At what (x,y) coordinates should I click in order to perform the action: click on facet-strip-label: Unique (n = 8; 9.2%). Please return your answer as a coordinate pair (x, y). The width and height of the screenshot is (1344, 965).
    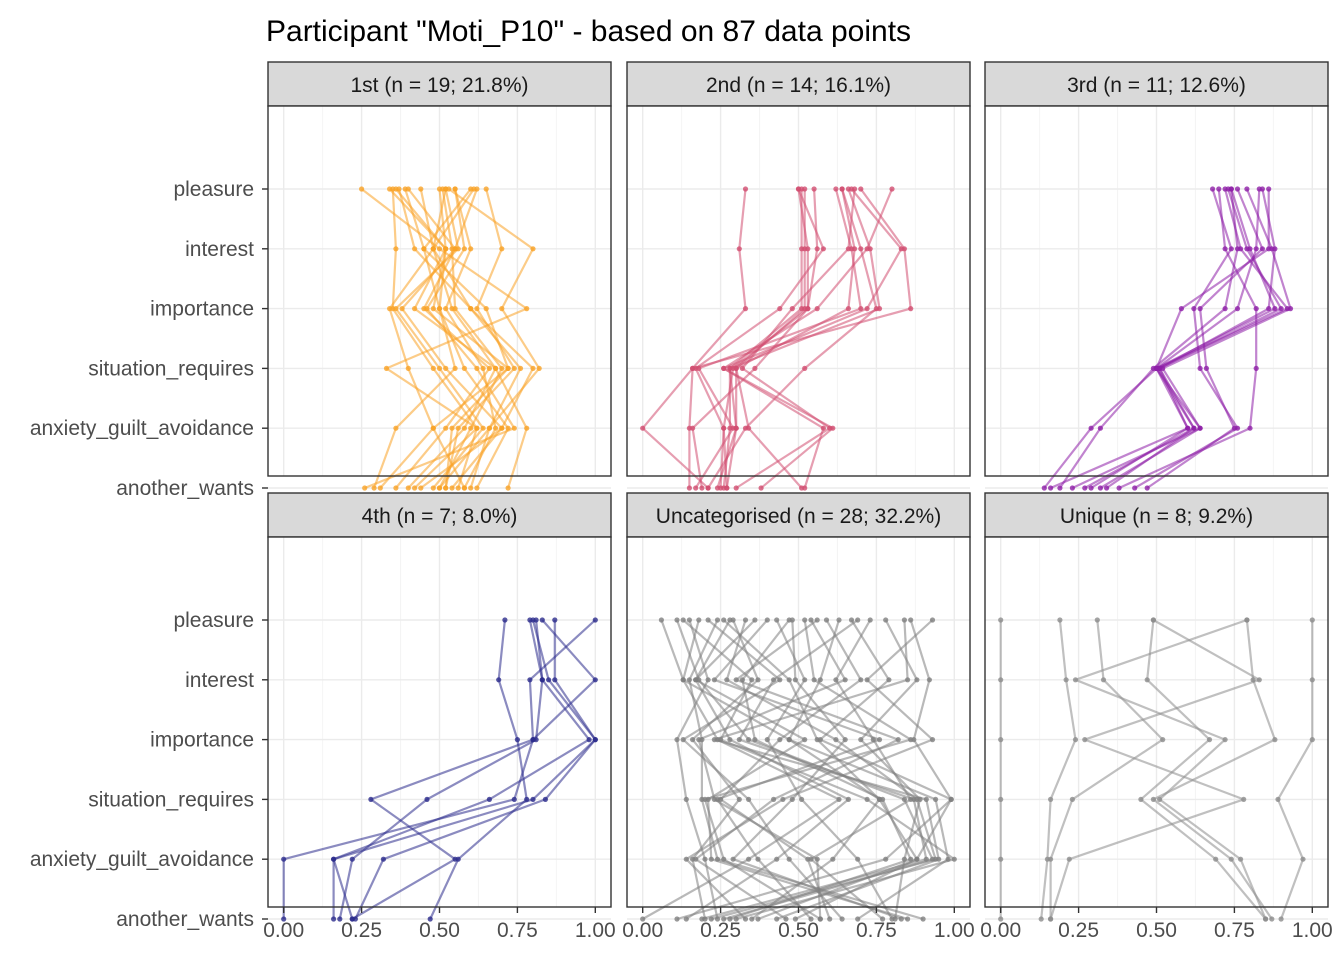
    Looking at the image, I should click on (1156, 516).